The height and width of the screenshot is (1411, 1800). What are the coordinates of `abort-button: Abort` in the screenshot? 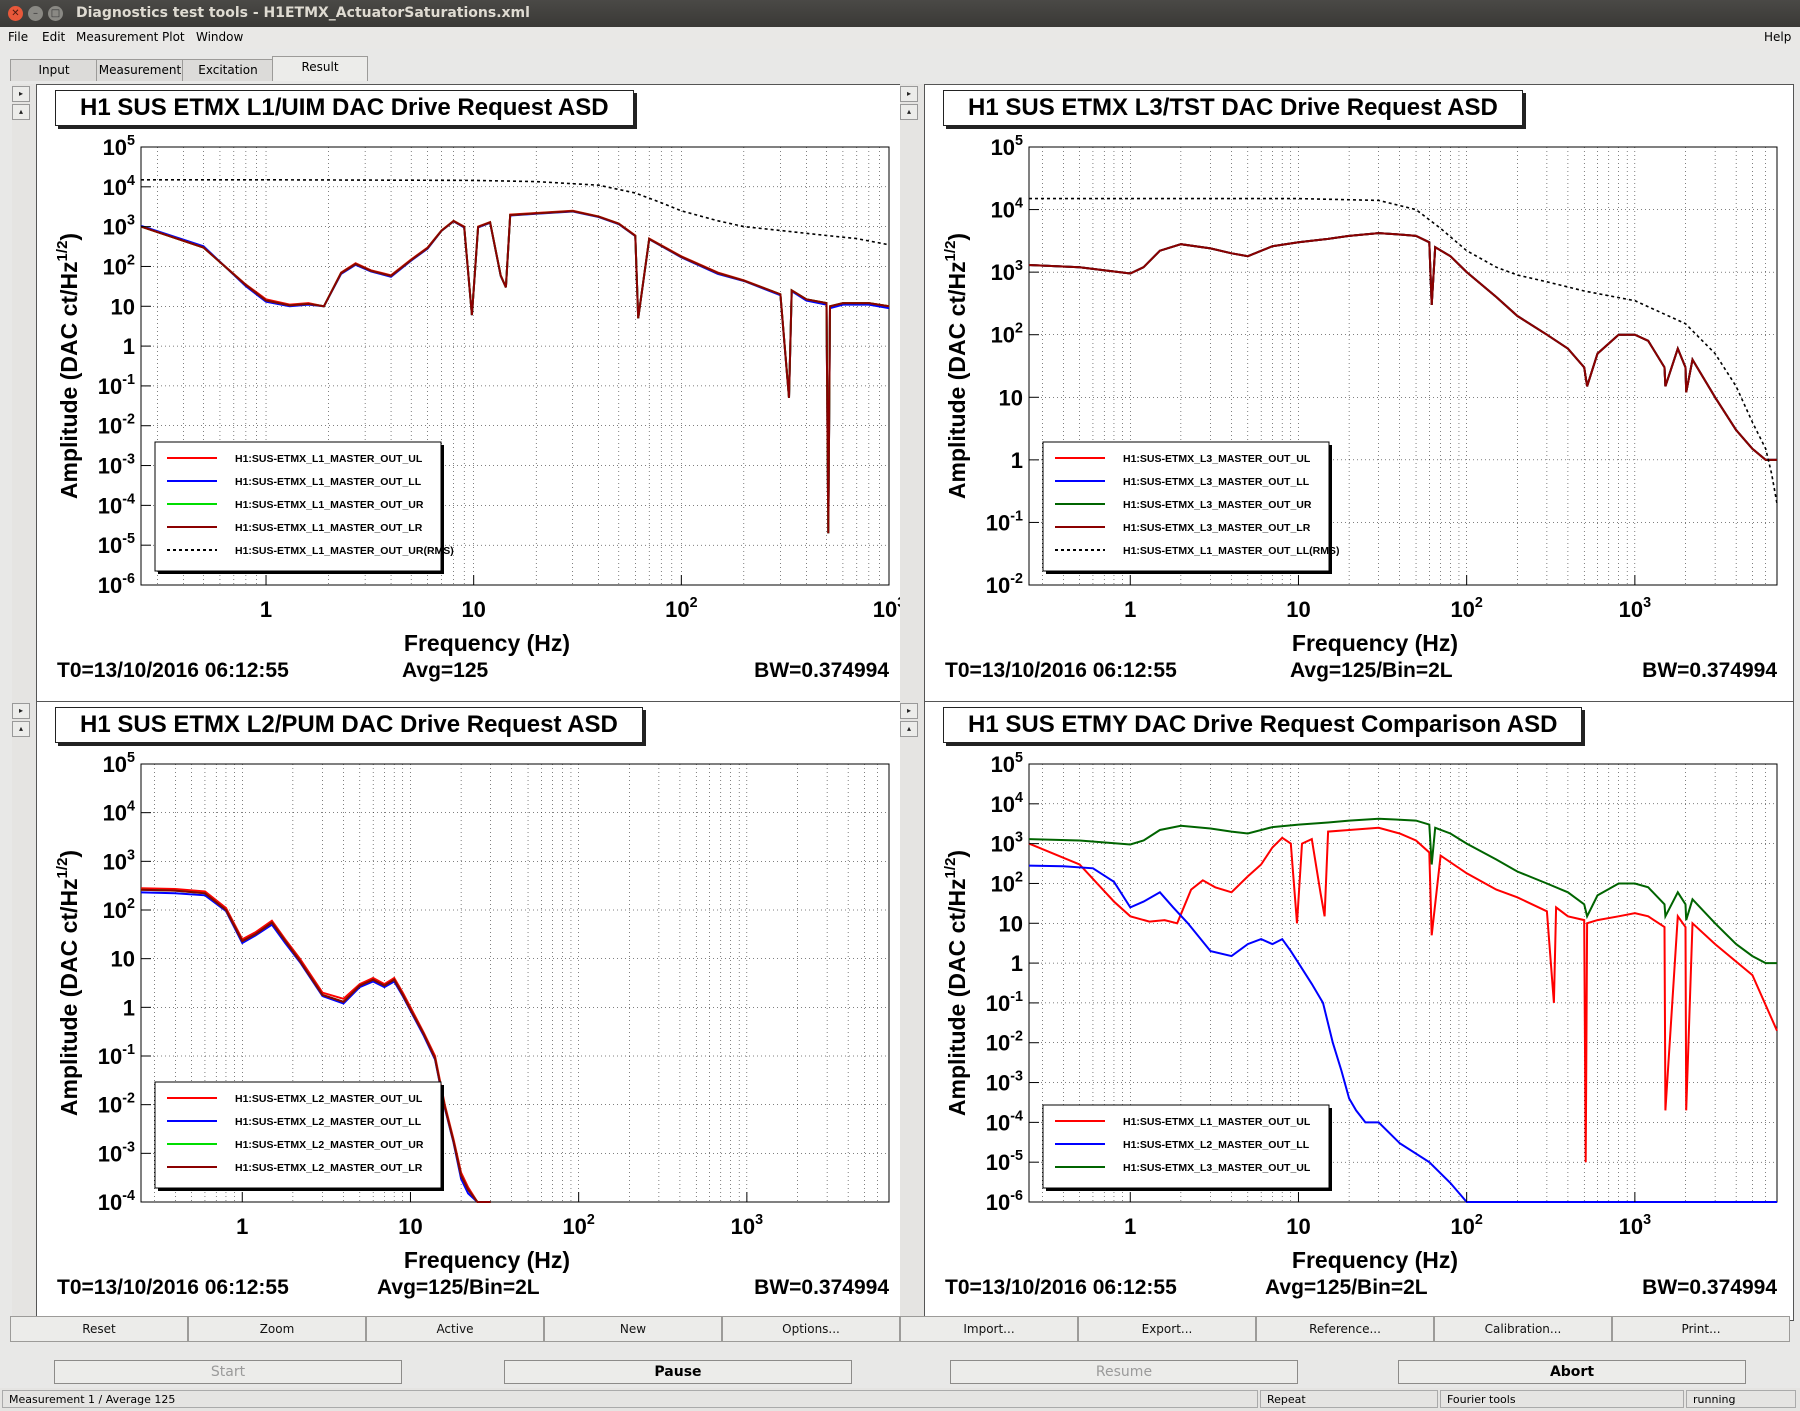 It's located at (1572, 1372).